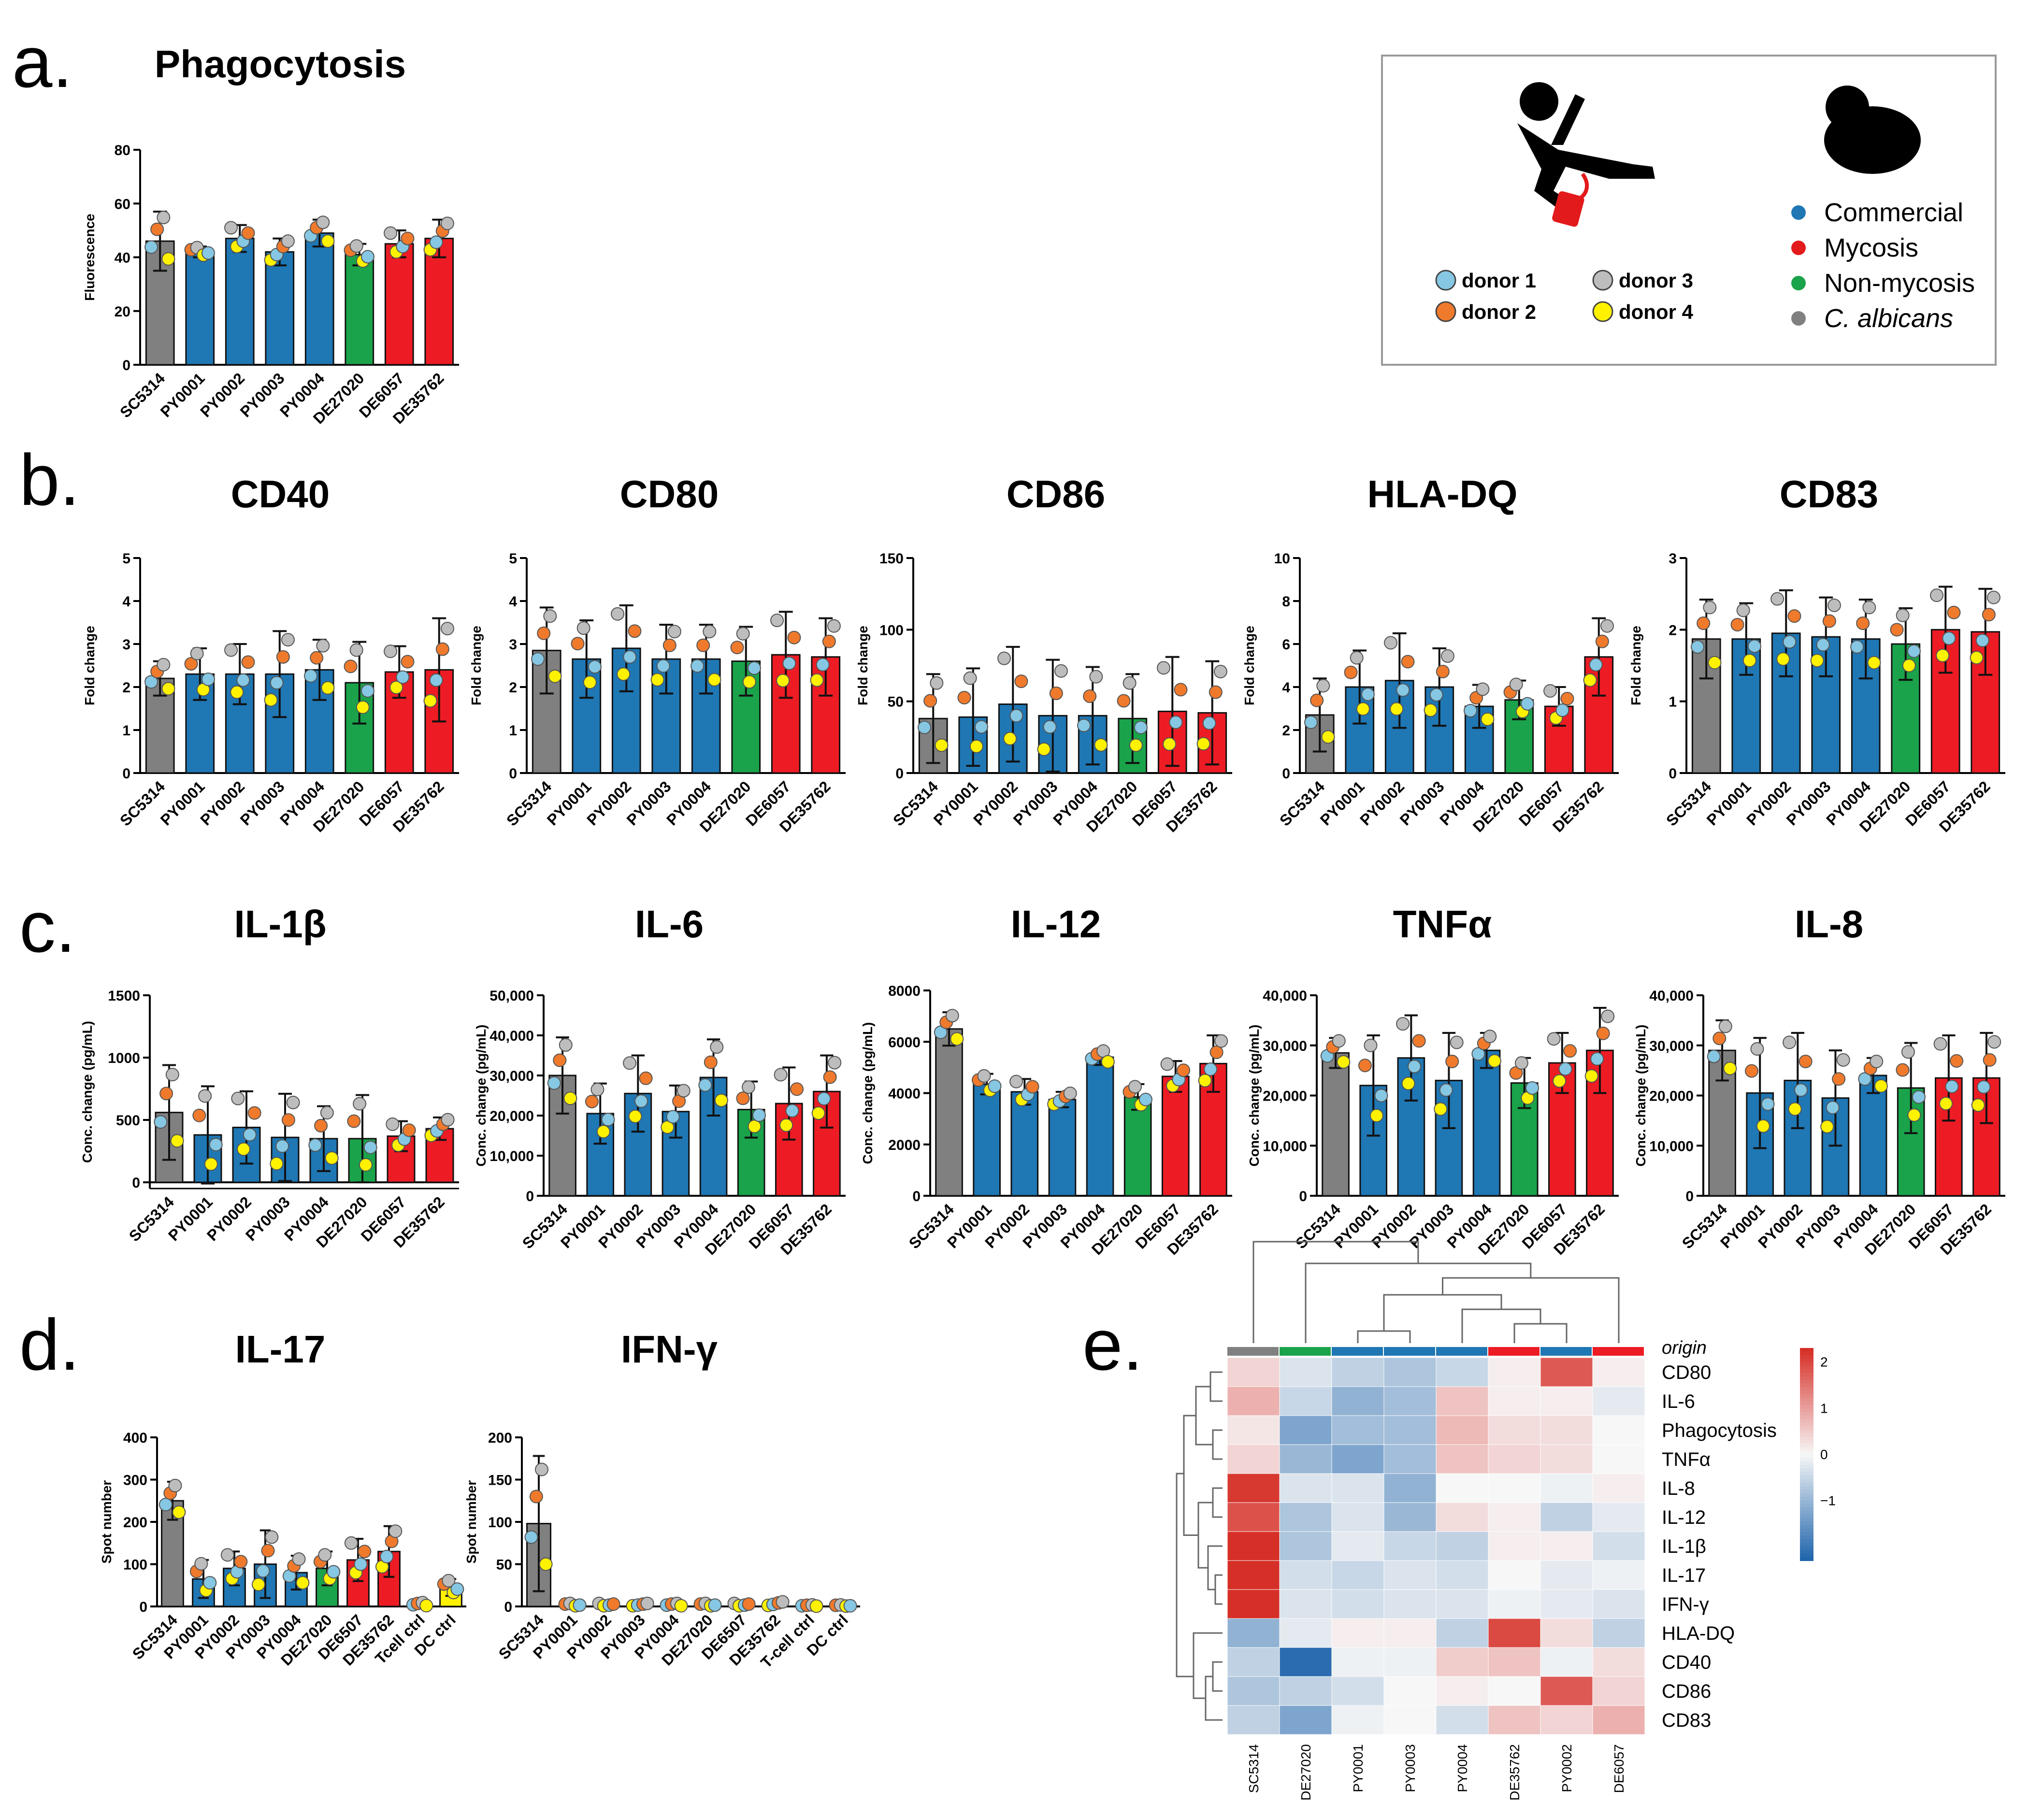 This screenshot has height=1820, width=2029. I want to click on y-axis-label: Fold change, so click(1249, 666).